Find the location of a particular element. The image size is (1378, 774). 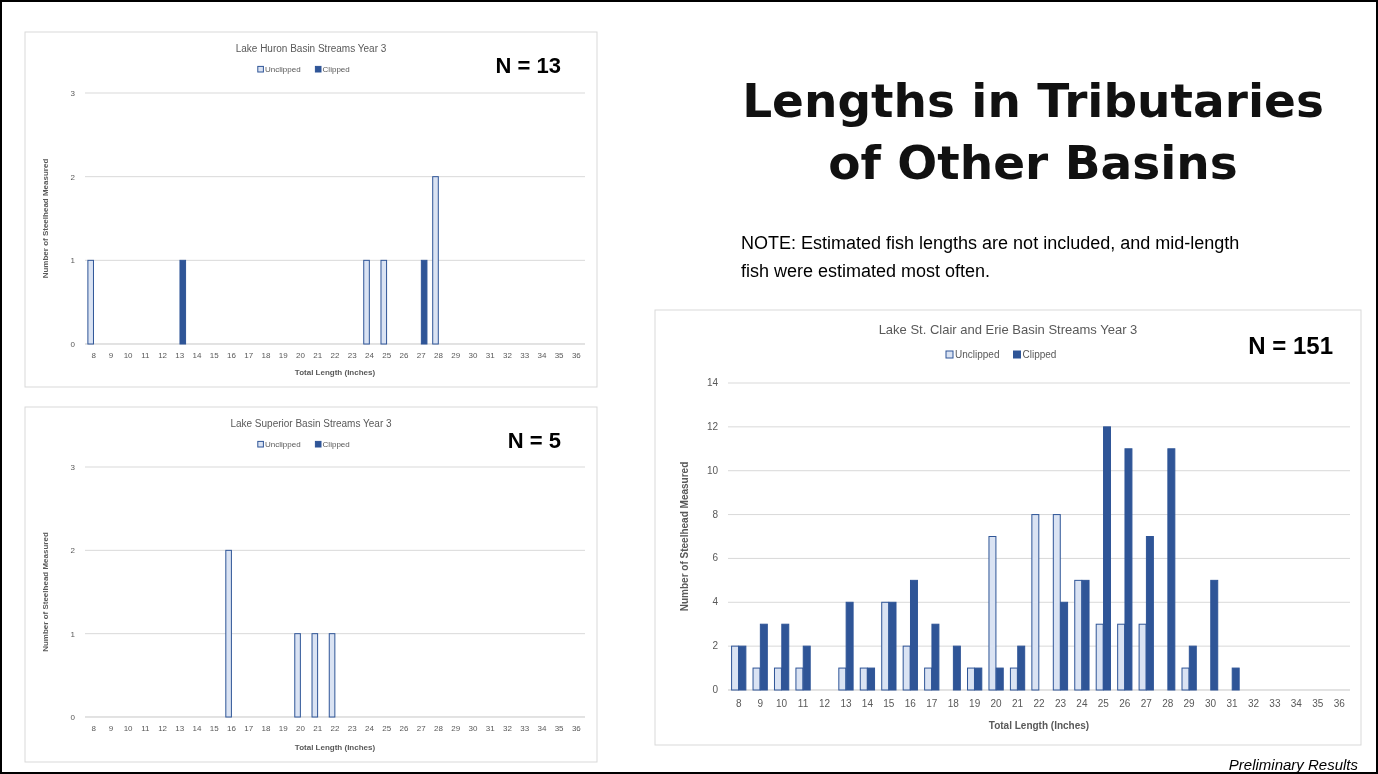

text: N = 5 is located at coordinates (534, 440).